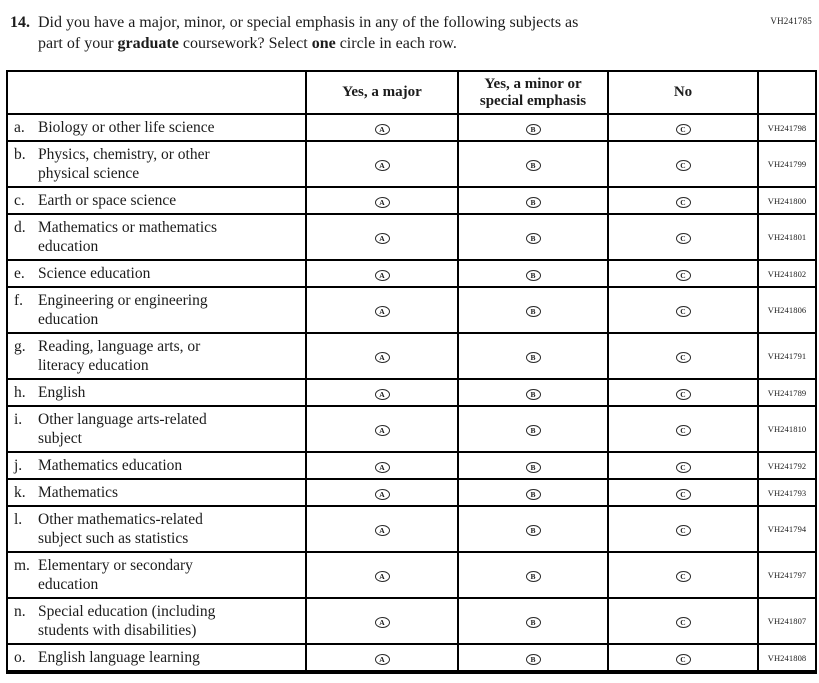 The image size is (819, 683). I want to click on row-label: Mathematics or mathematics education, so click(128, 237).